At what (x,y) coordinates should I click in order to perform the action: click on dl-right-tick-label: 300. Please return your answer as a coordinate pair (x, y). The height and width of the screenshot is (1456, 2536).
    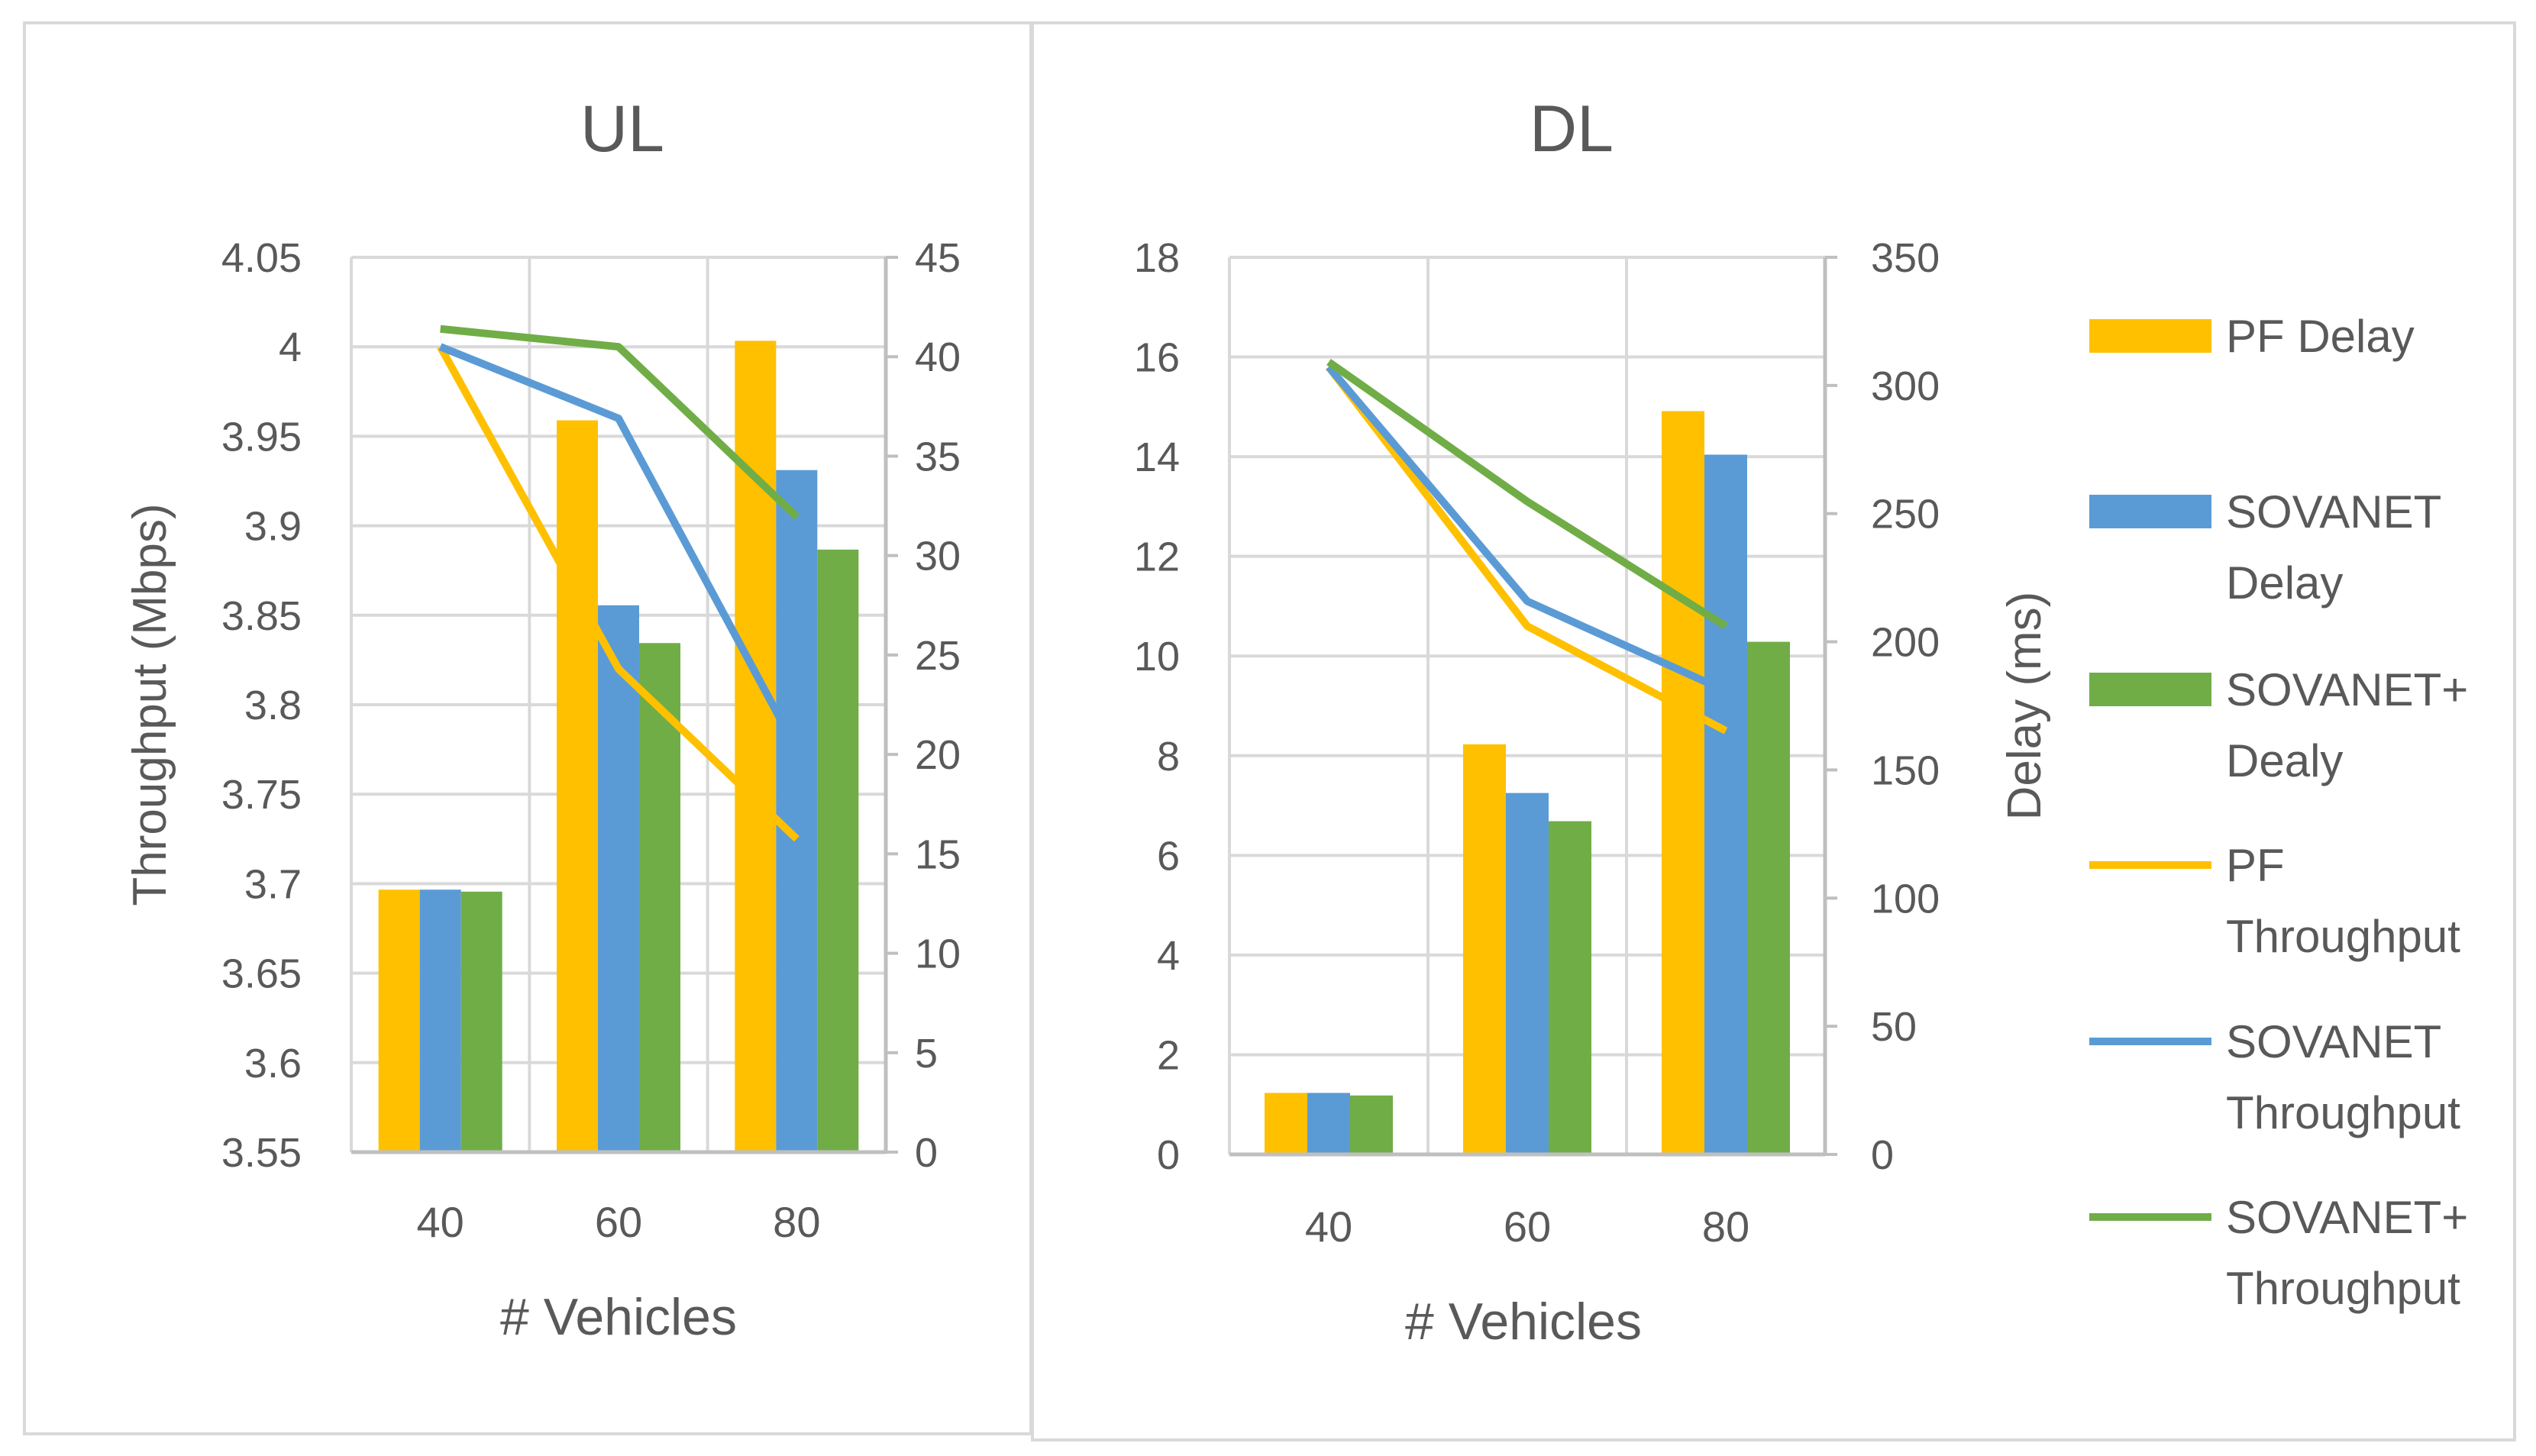
    Looking at the image, I should click on (1905, 386).